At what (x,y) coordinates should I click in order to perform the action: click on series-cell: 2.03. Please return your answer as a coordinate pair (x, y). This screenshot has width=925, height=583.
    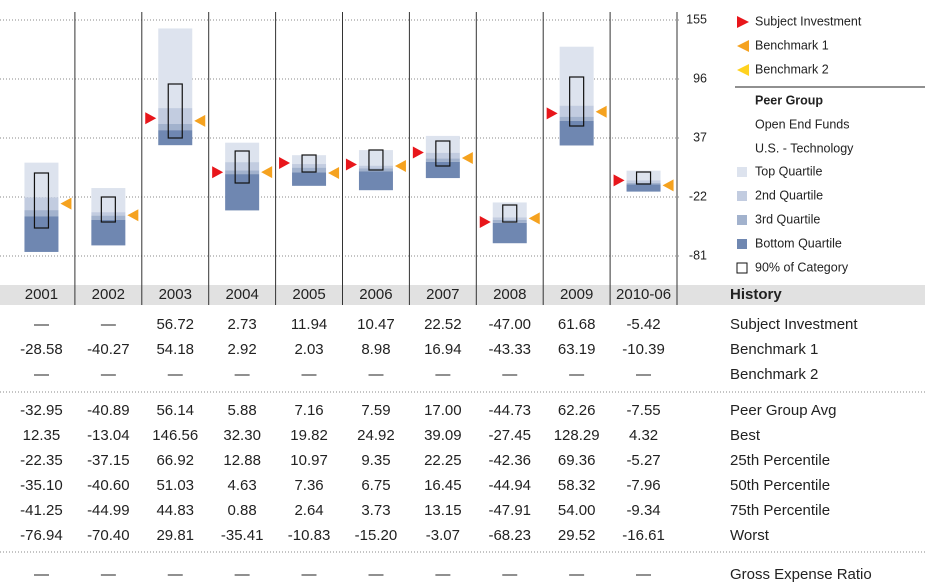
    Looking at the image, I should click on (308, 349).